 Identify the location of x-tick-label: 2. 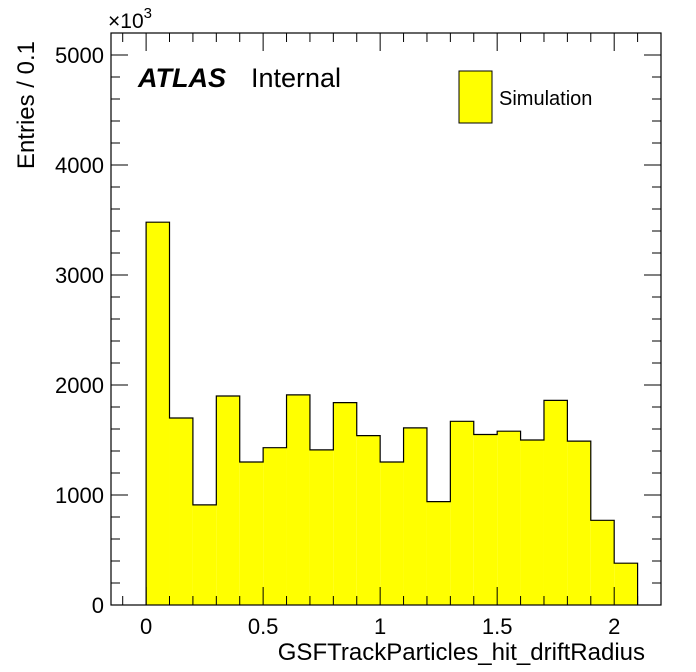
(614, 626).